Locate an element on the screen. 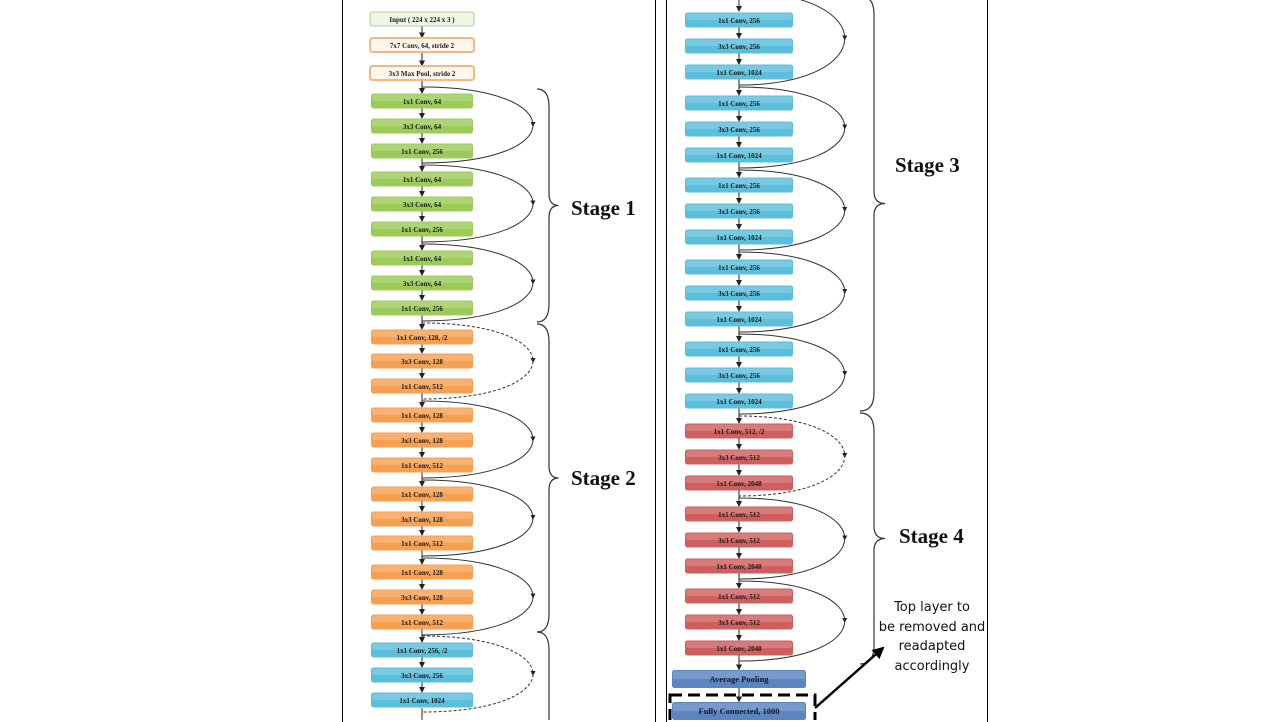  layer-block-label: 1x1 Conv, 128, /2 is located at coordinates (422, 338).